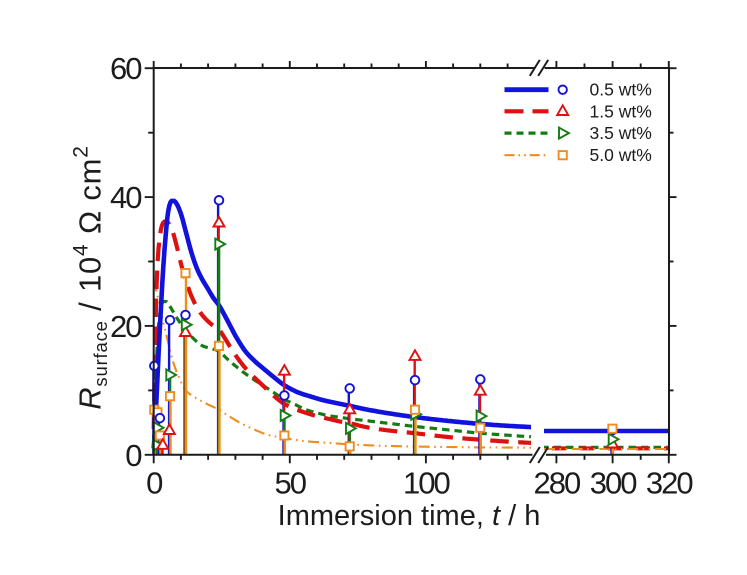  Describe the element at coordinates (557, 483) in the screenshot. I see `svg-text: 280` at that location.